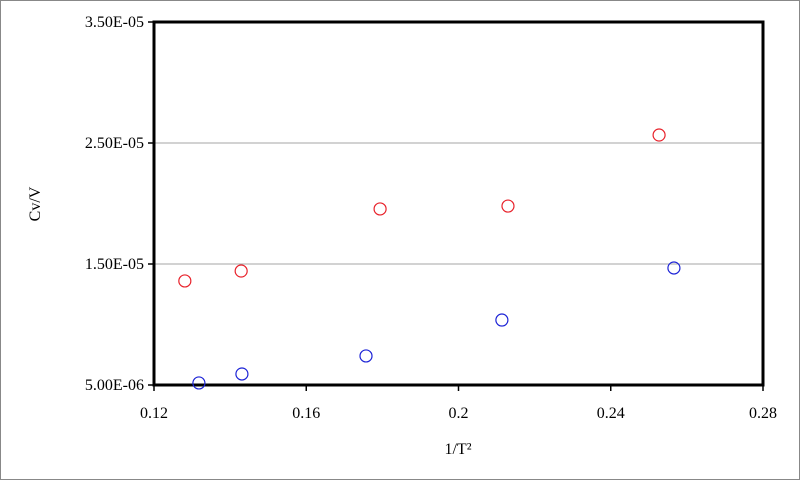  Describe the element at coordinates (154, 413) in the screenshot. I see `x-tick-label: 0.12` at that location.